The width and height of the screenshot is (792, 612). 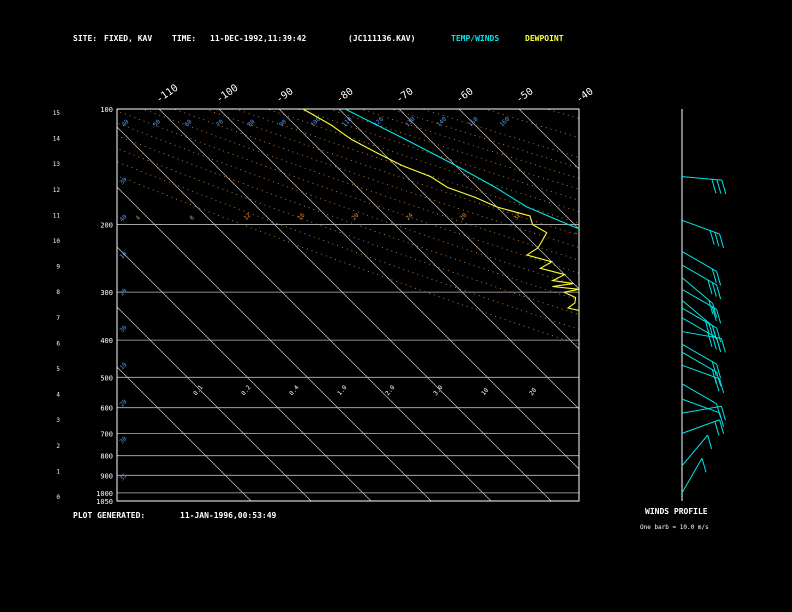 I want to click on dewpoint-line, so click(x=440, y=210).